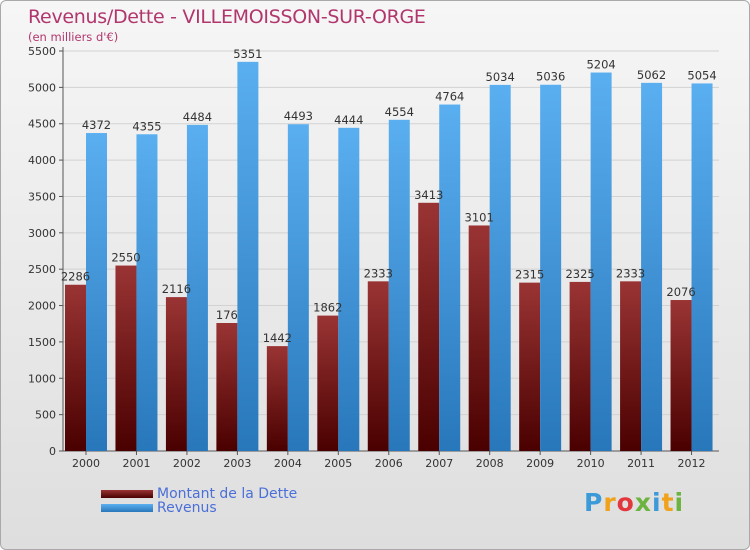 The height and width of the screenshot is (550, 750). I want to click on bar-dette-2003, so click(227, 387).